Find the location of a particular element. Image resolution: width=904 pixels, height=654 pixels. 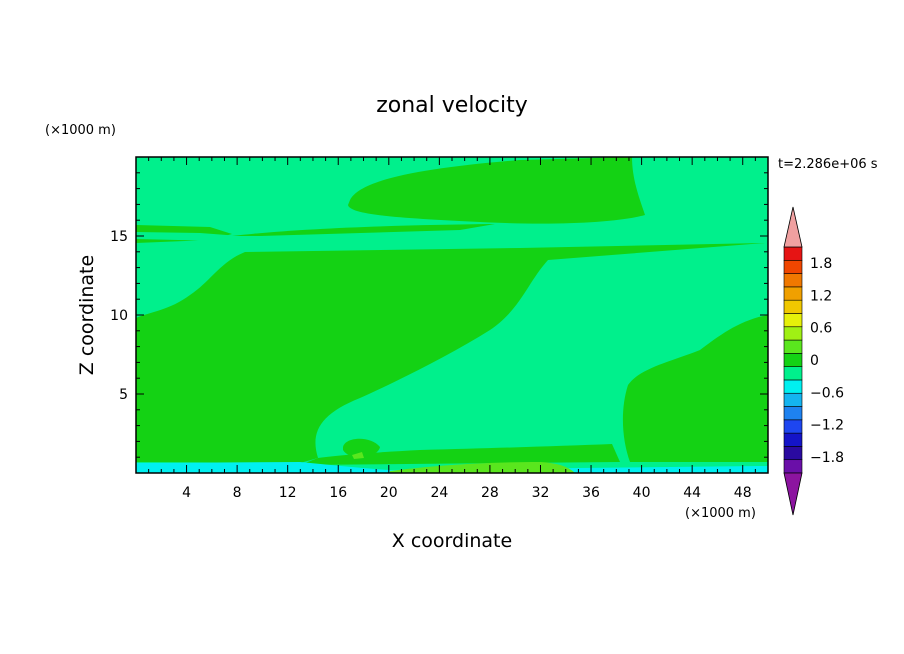

x-unit-label: (×1000 m) is located at coordinates (720, 513).